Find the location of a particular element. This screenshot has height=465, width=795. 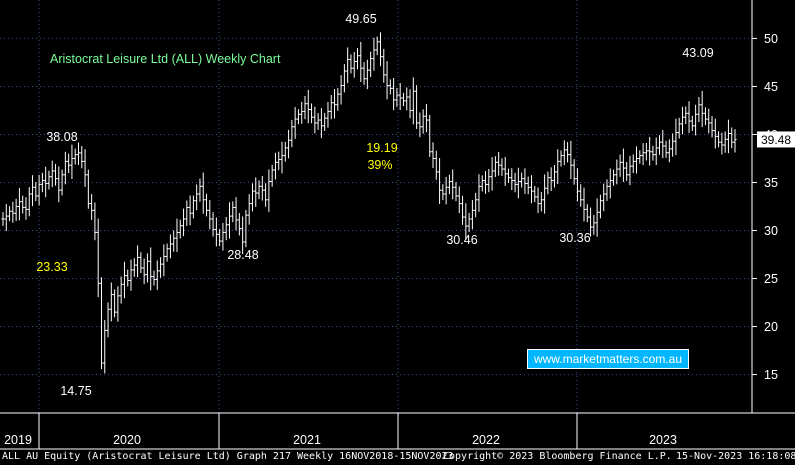

x-tick-label: 2023 is located at coordinates (663, 440).